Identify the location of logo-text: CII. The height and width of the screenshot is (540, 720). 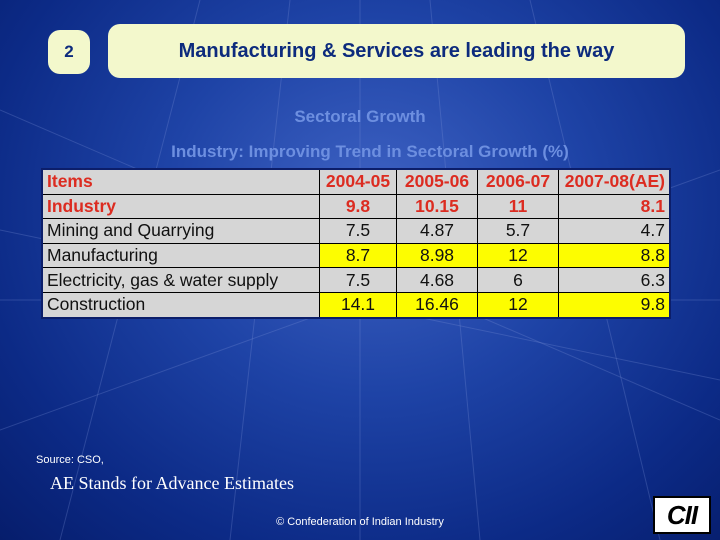
(682, 514).